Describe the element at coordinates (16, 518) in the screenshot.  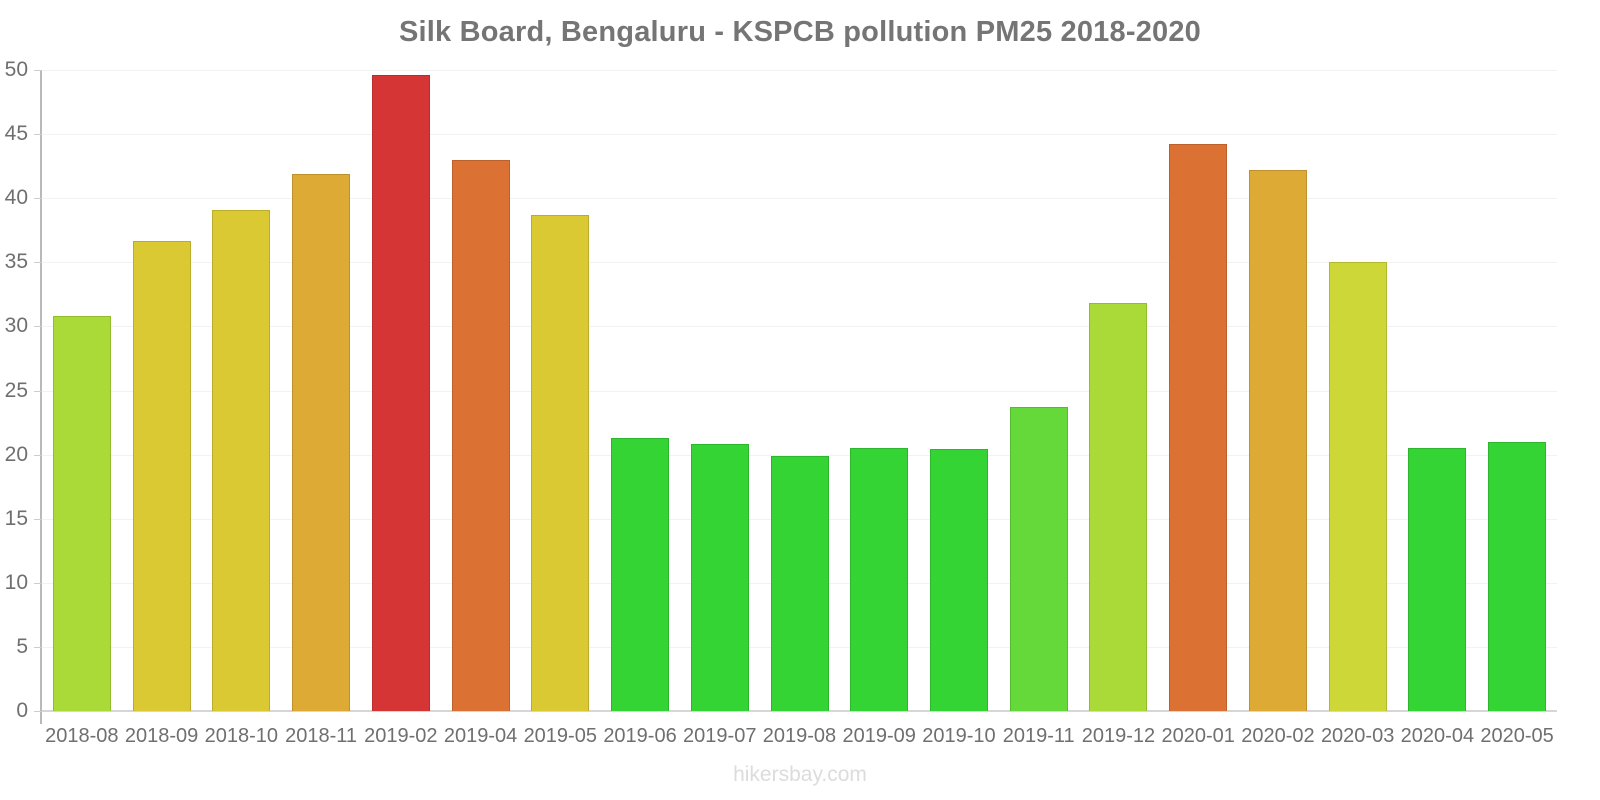
I see `y-axis-tick-label-15: 15` at that location.